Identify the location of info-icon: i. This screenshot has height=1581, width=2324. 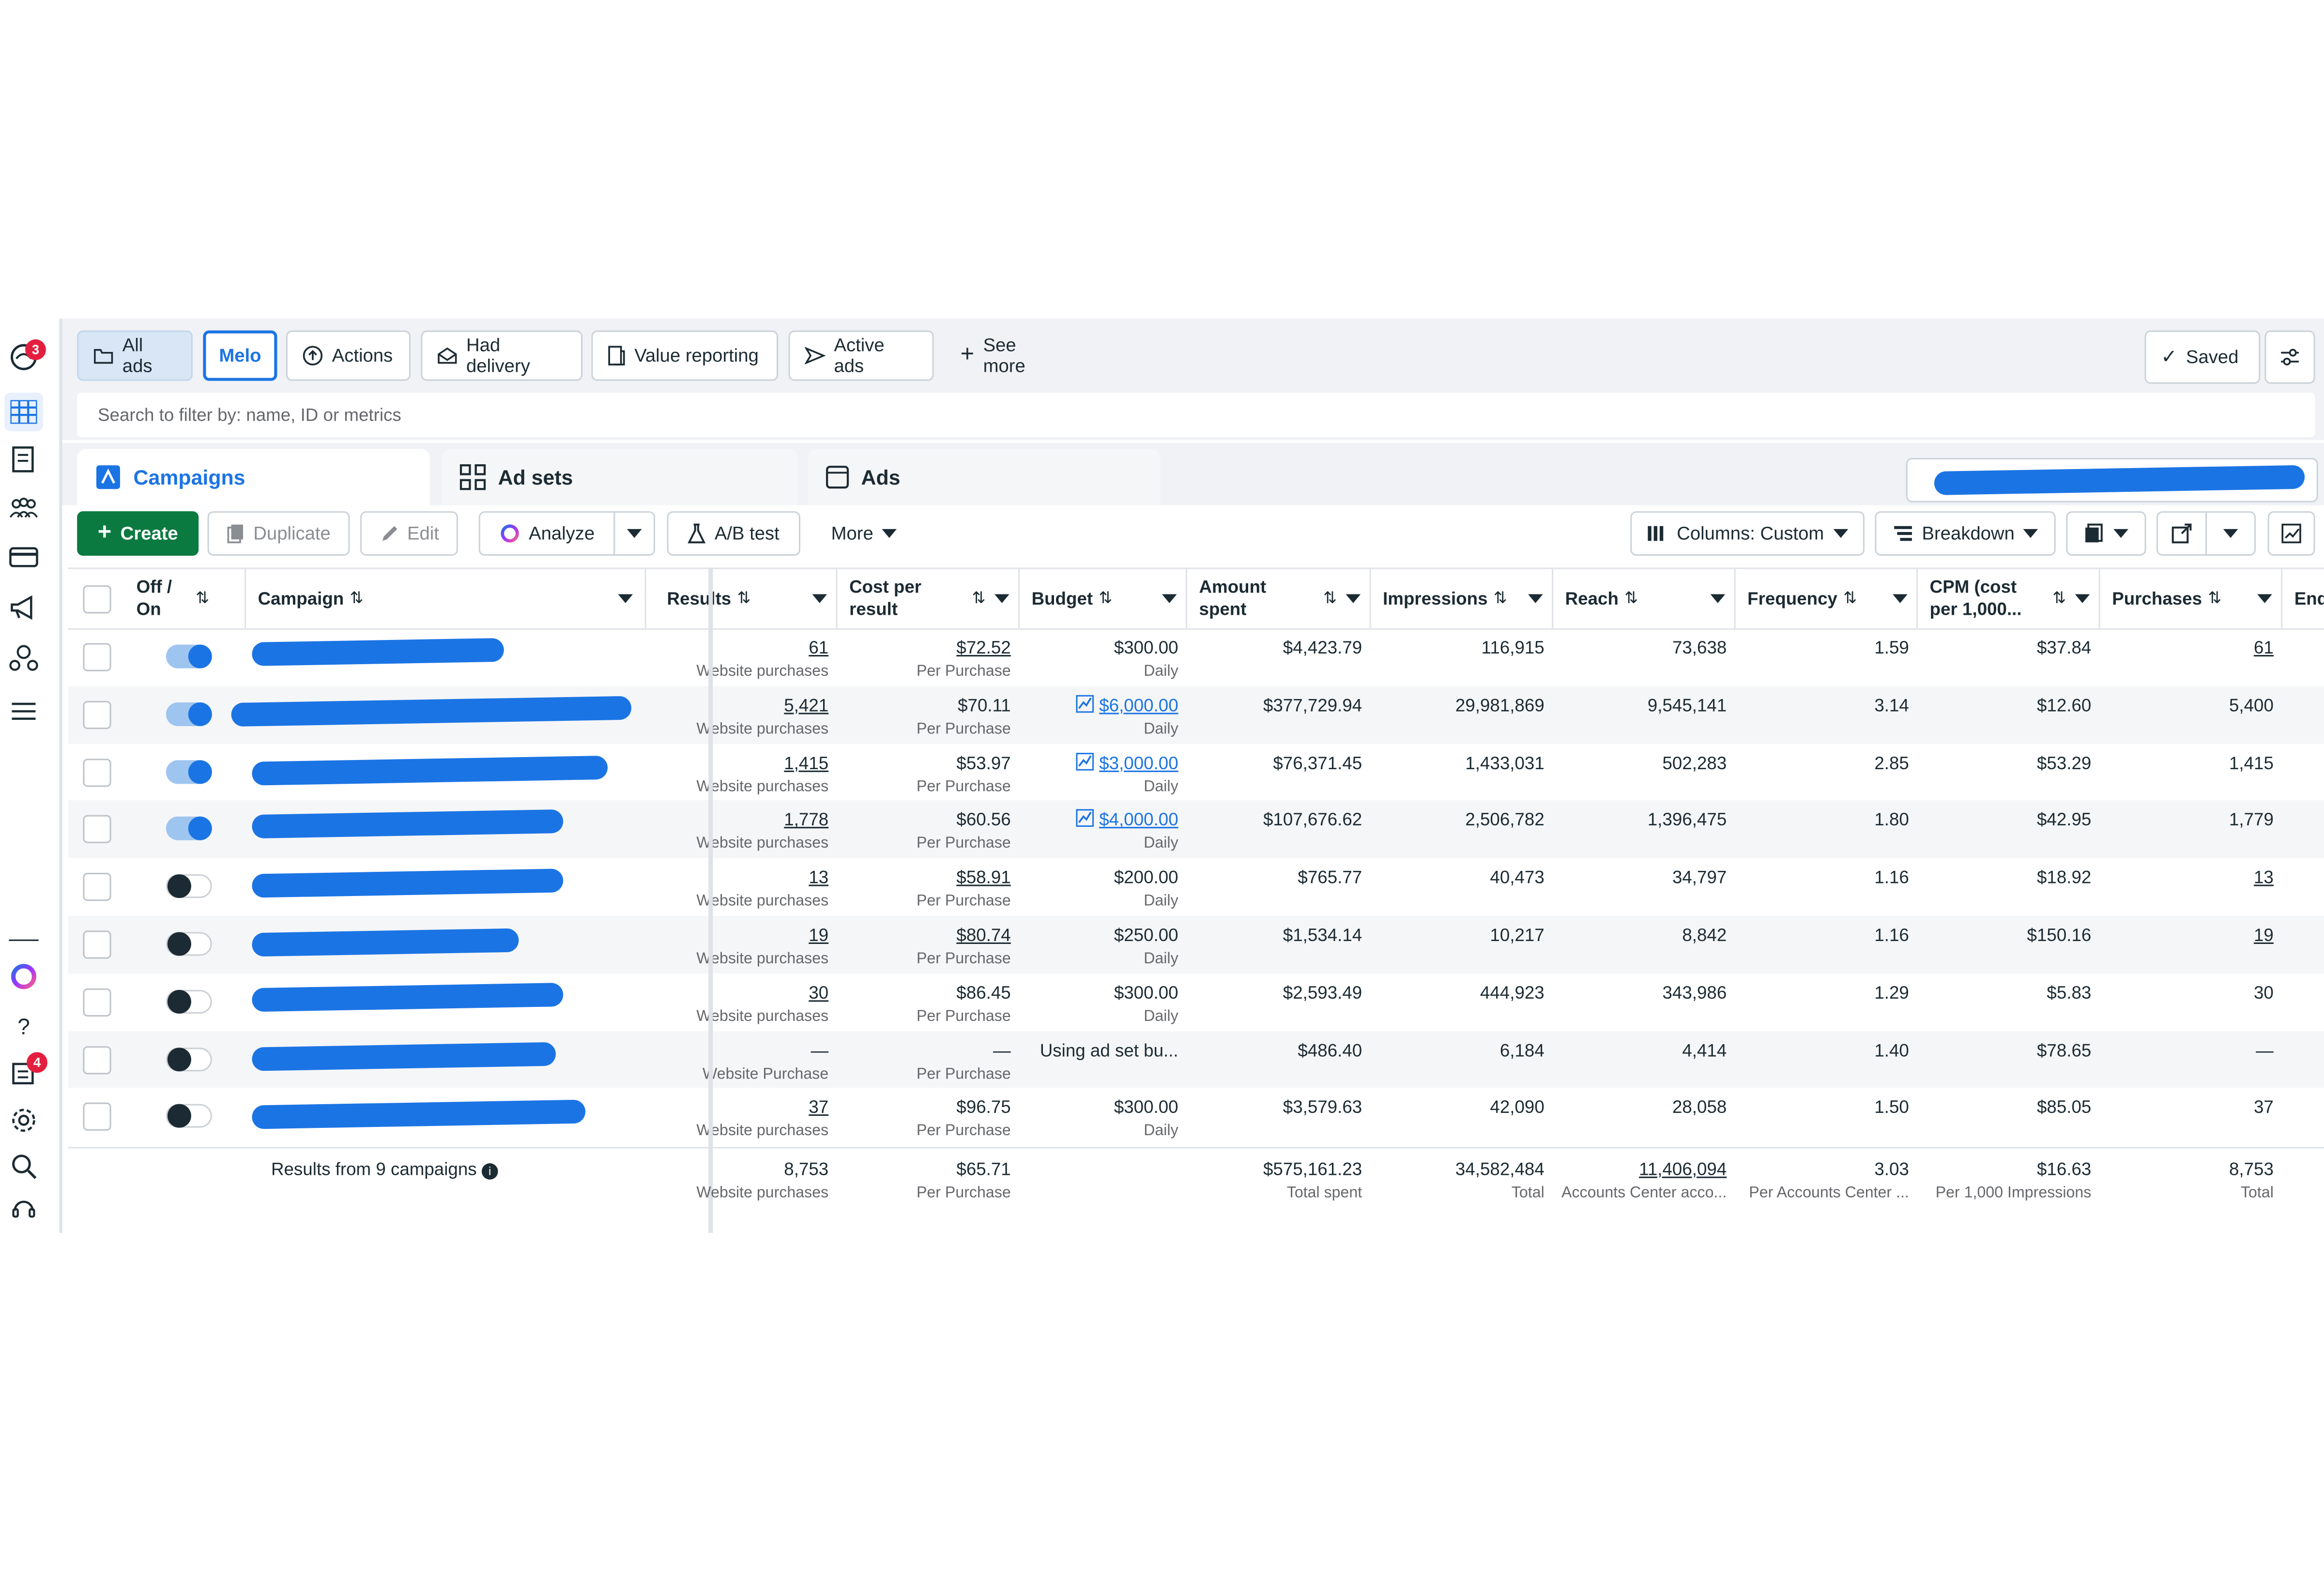
(490, 1171).